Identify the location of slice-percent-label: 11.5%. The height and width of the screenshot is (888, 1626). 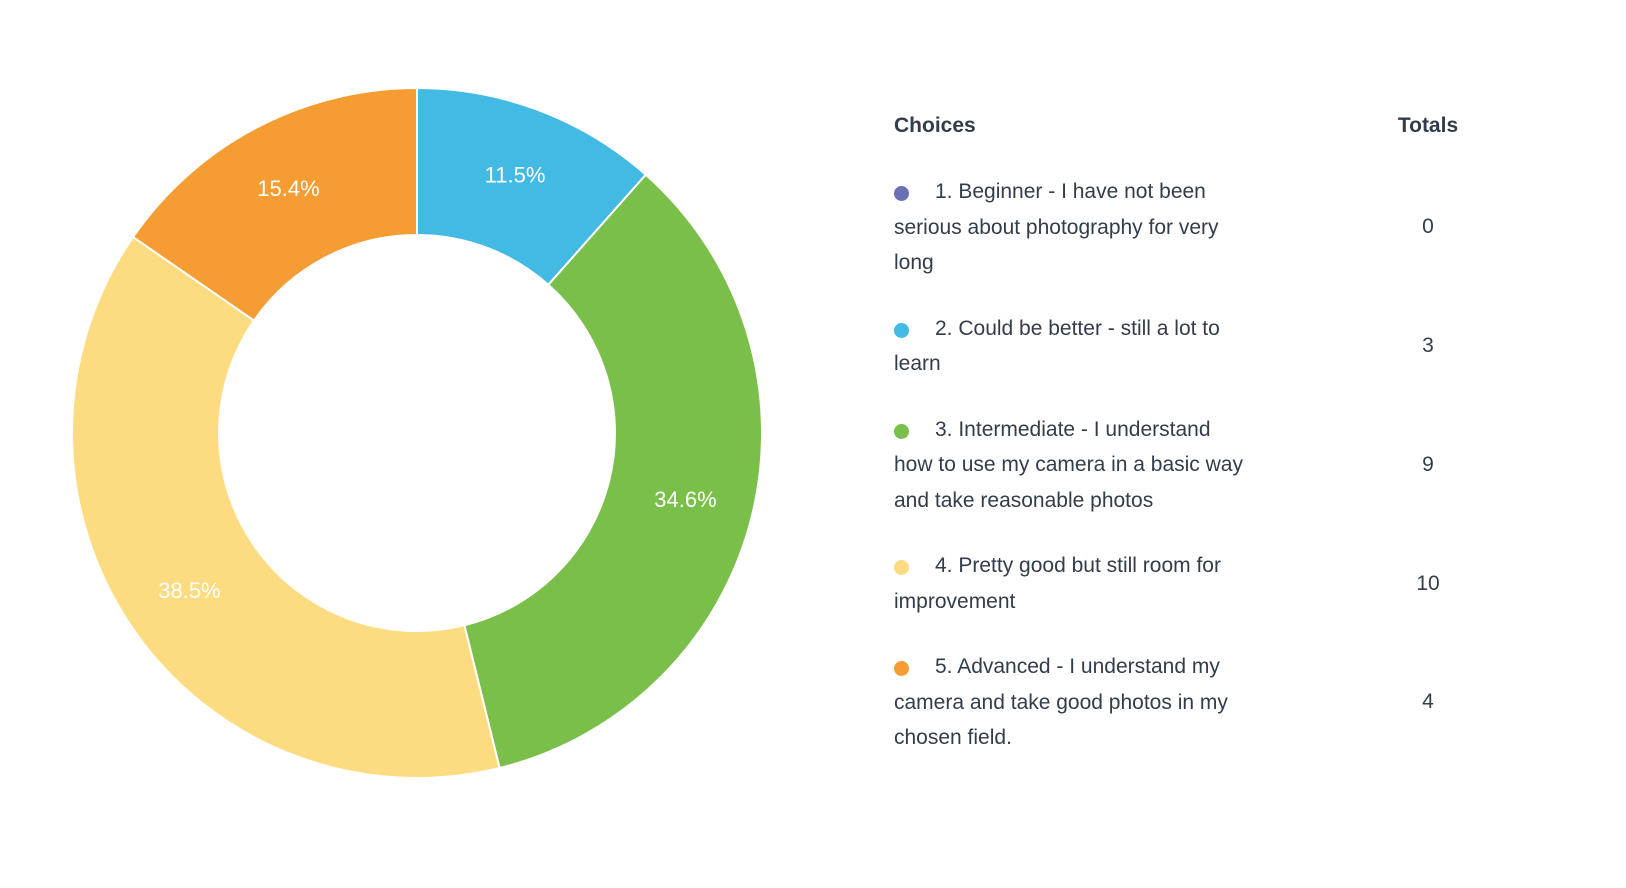
(515, 174).